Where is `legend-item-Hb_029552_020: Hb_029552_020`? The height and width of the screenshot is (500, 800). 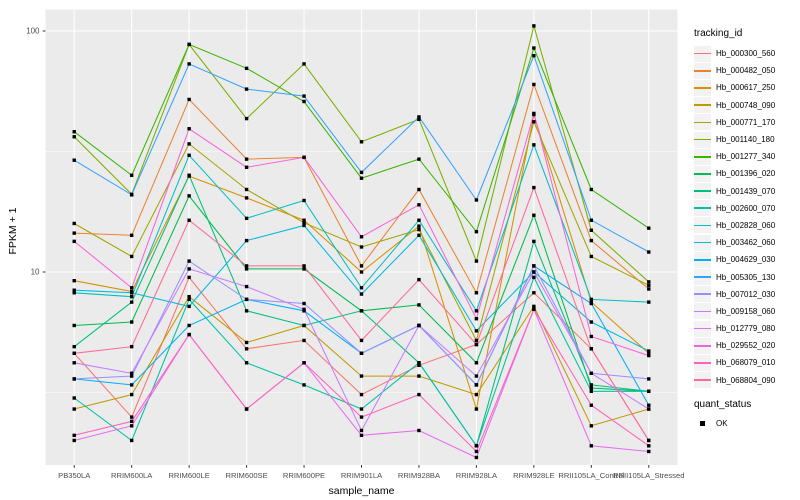 legend-item-Hb_029552_020: Hb_029552_020 is located at coordinates (747, 345).